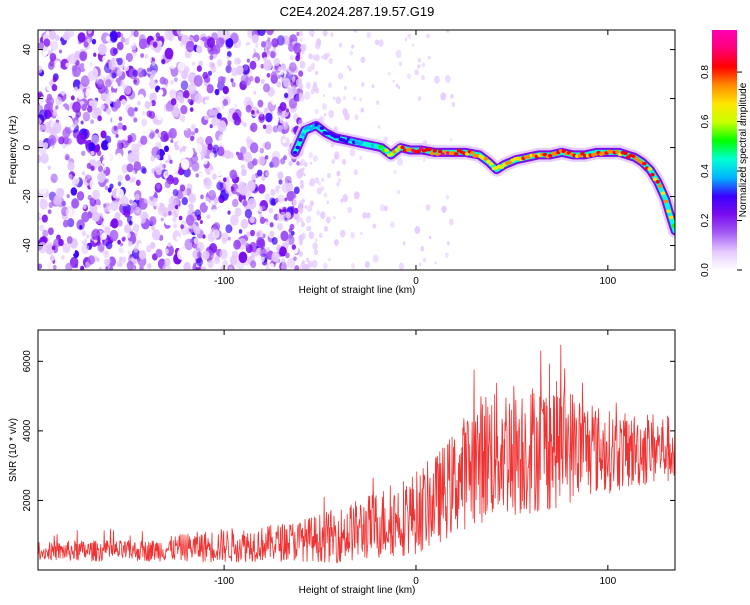 The height and width of the screenshot is (605, 750). I want to click on colorbar-tick-label: 0.6, so click(705, 121).